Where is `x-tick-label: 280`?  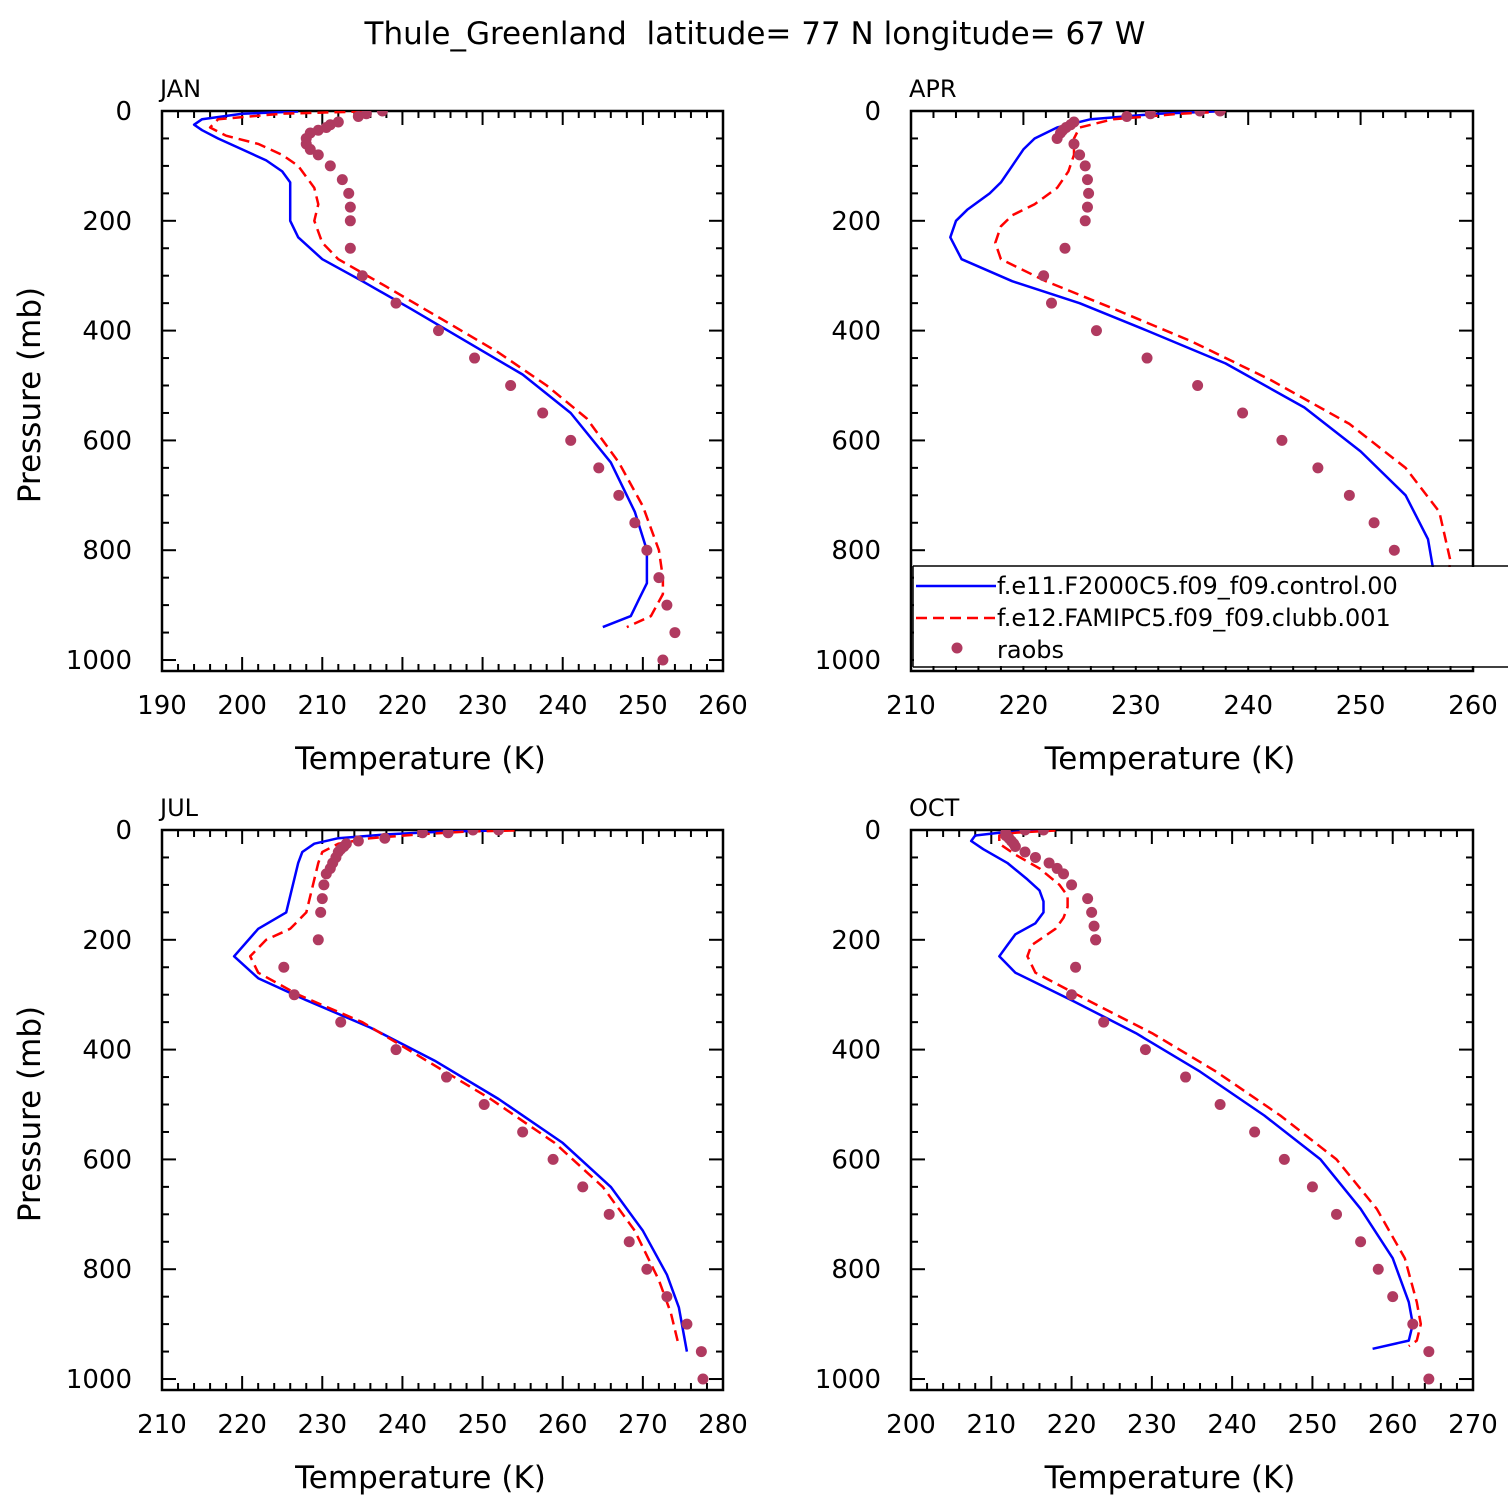 x-tick-label: 280 is located at coordinates (723, 1425).